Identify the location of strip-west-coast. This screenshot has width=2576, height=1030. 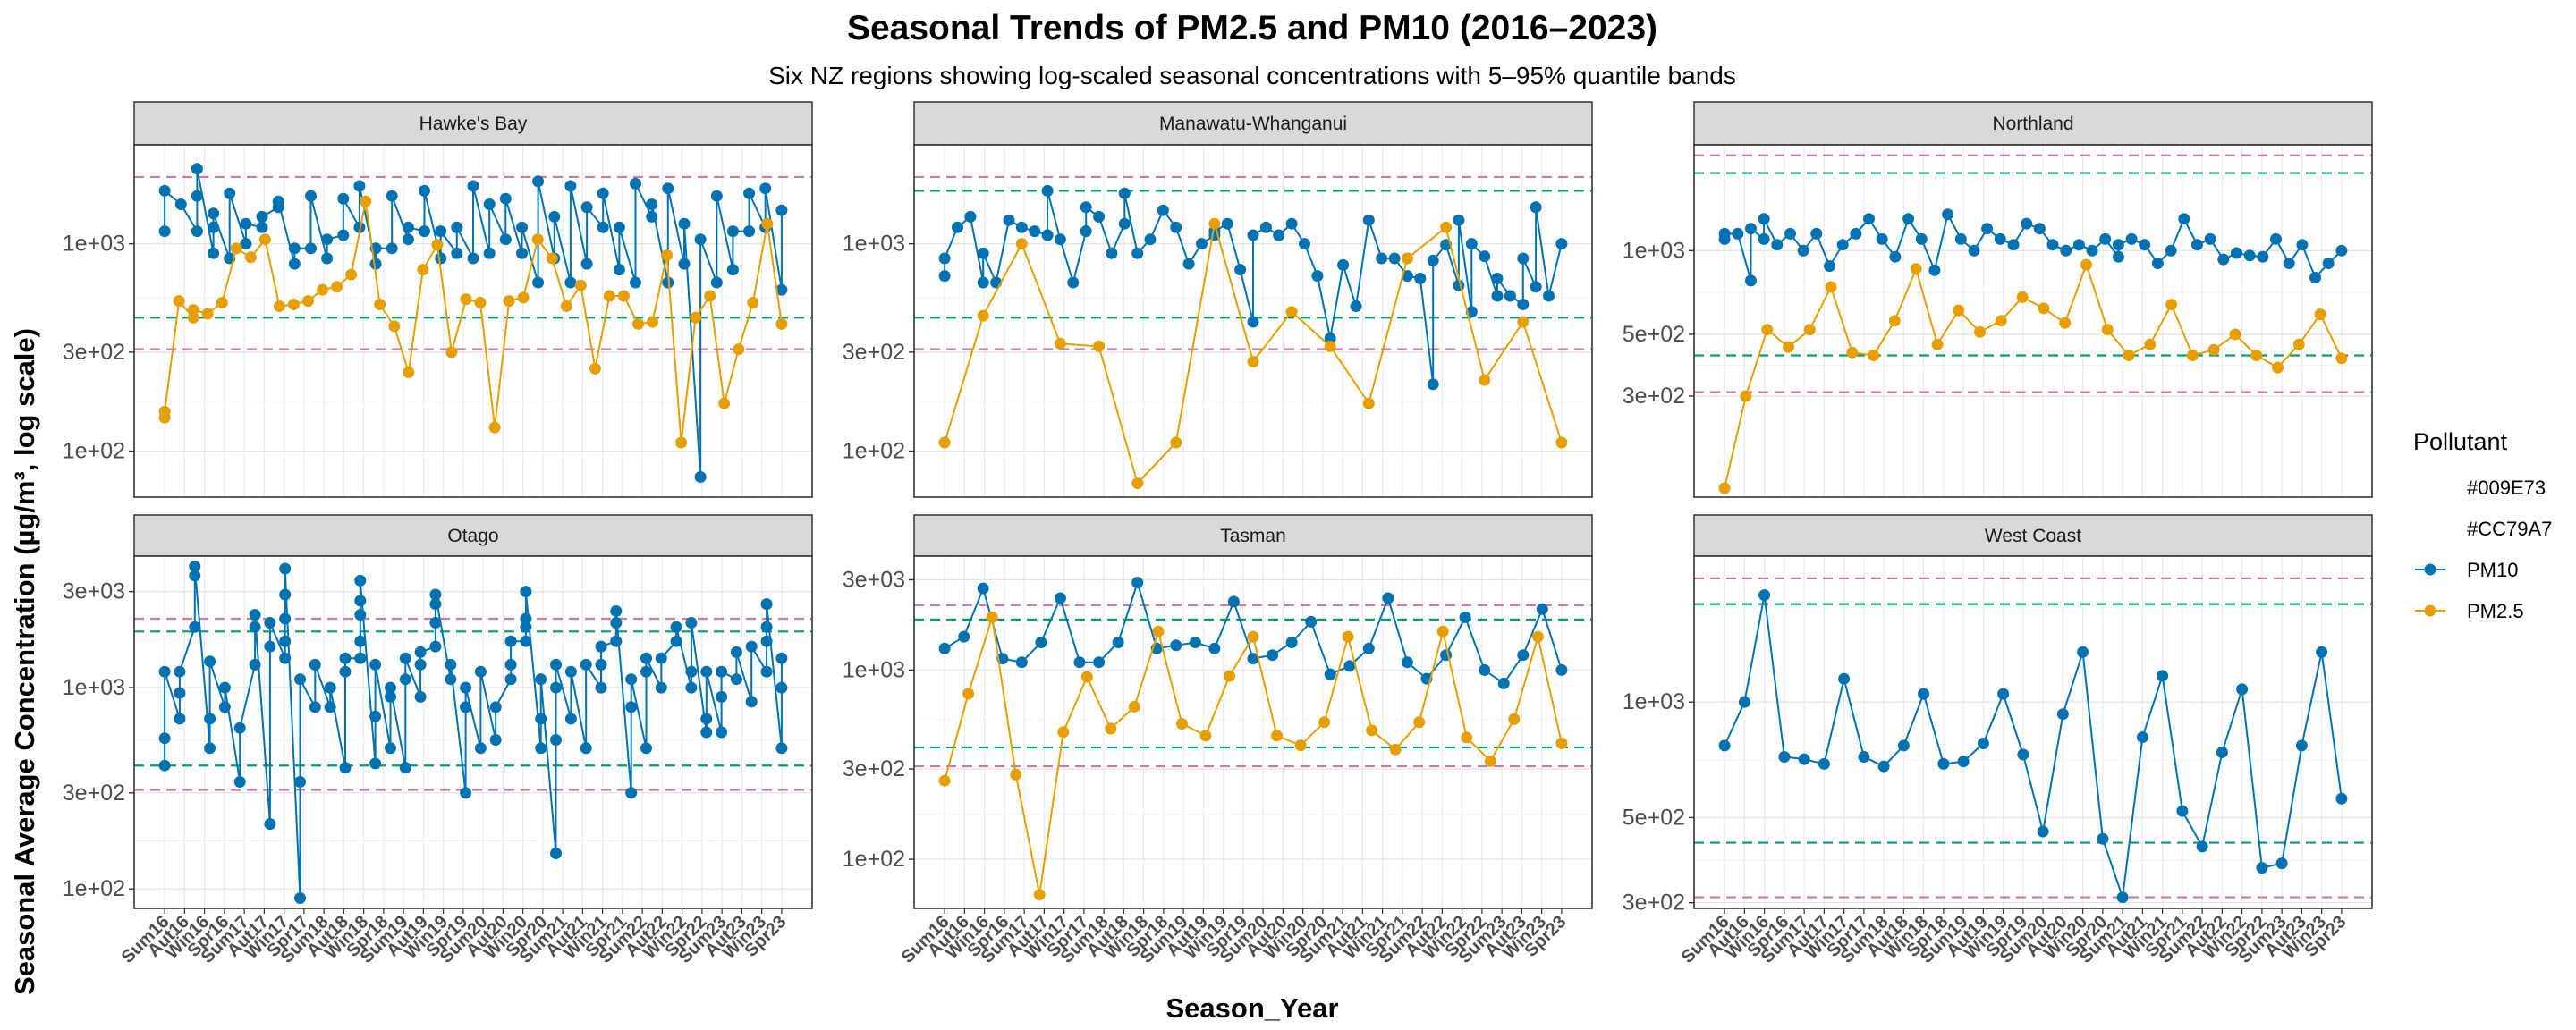
(2033, 535).